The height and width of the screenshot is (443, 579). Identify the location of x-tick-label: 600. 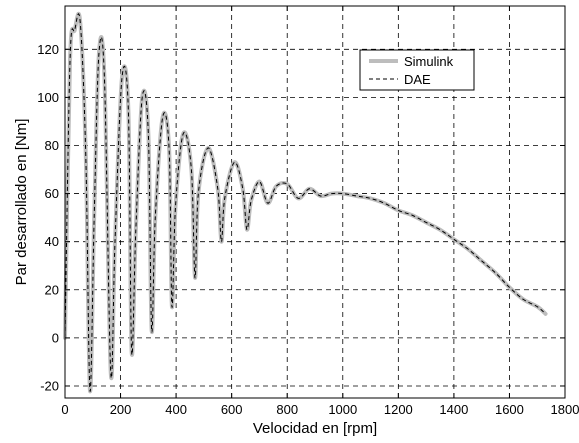
(232, 409).